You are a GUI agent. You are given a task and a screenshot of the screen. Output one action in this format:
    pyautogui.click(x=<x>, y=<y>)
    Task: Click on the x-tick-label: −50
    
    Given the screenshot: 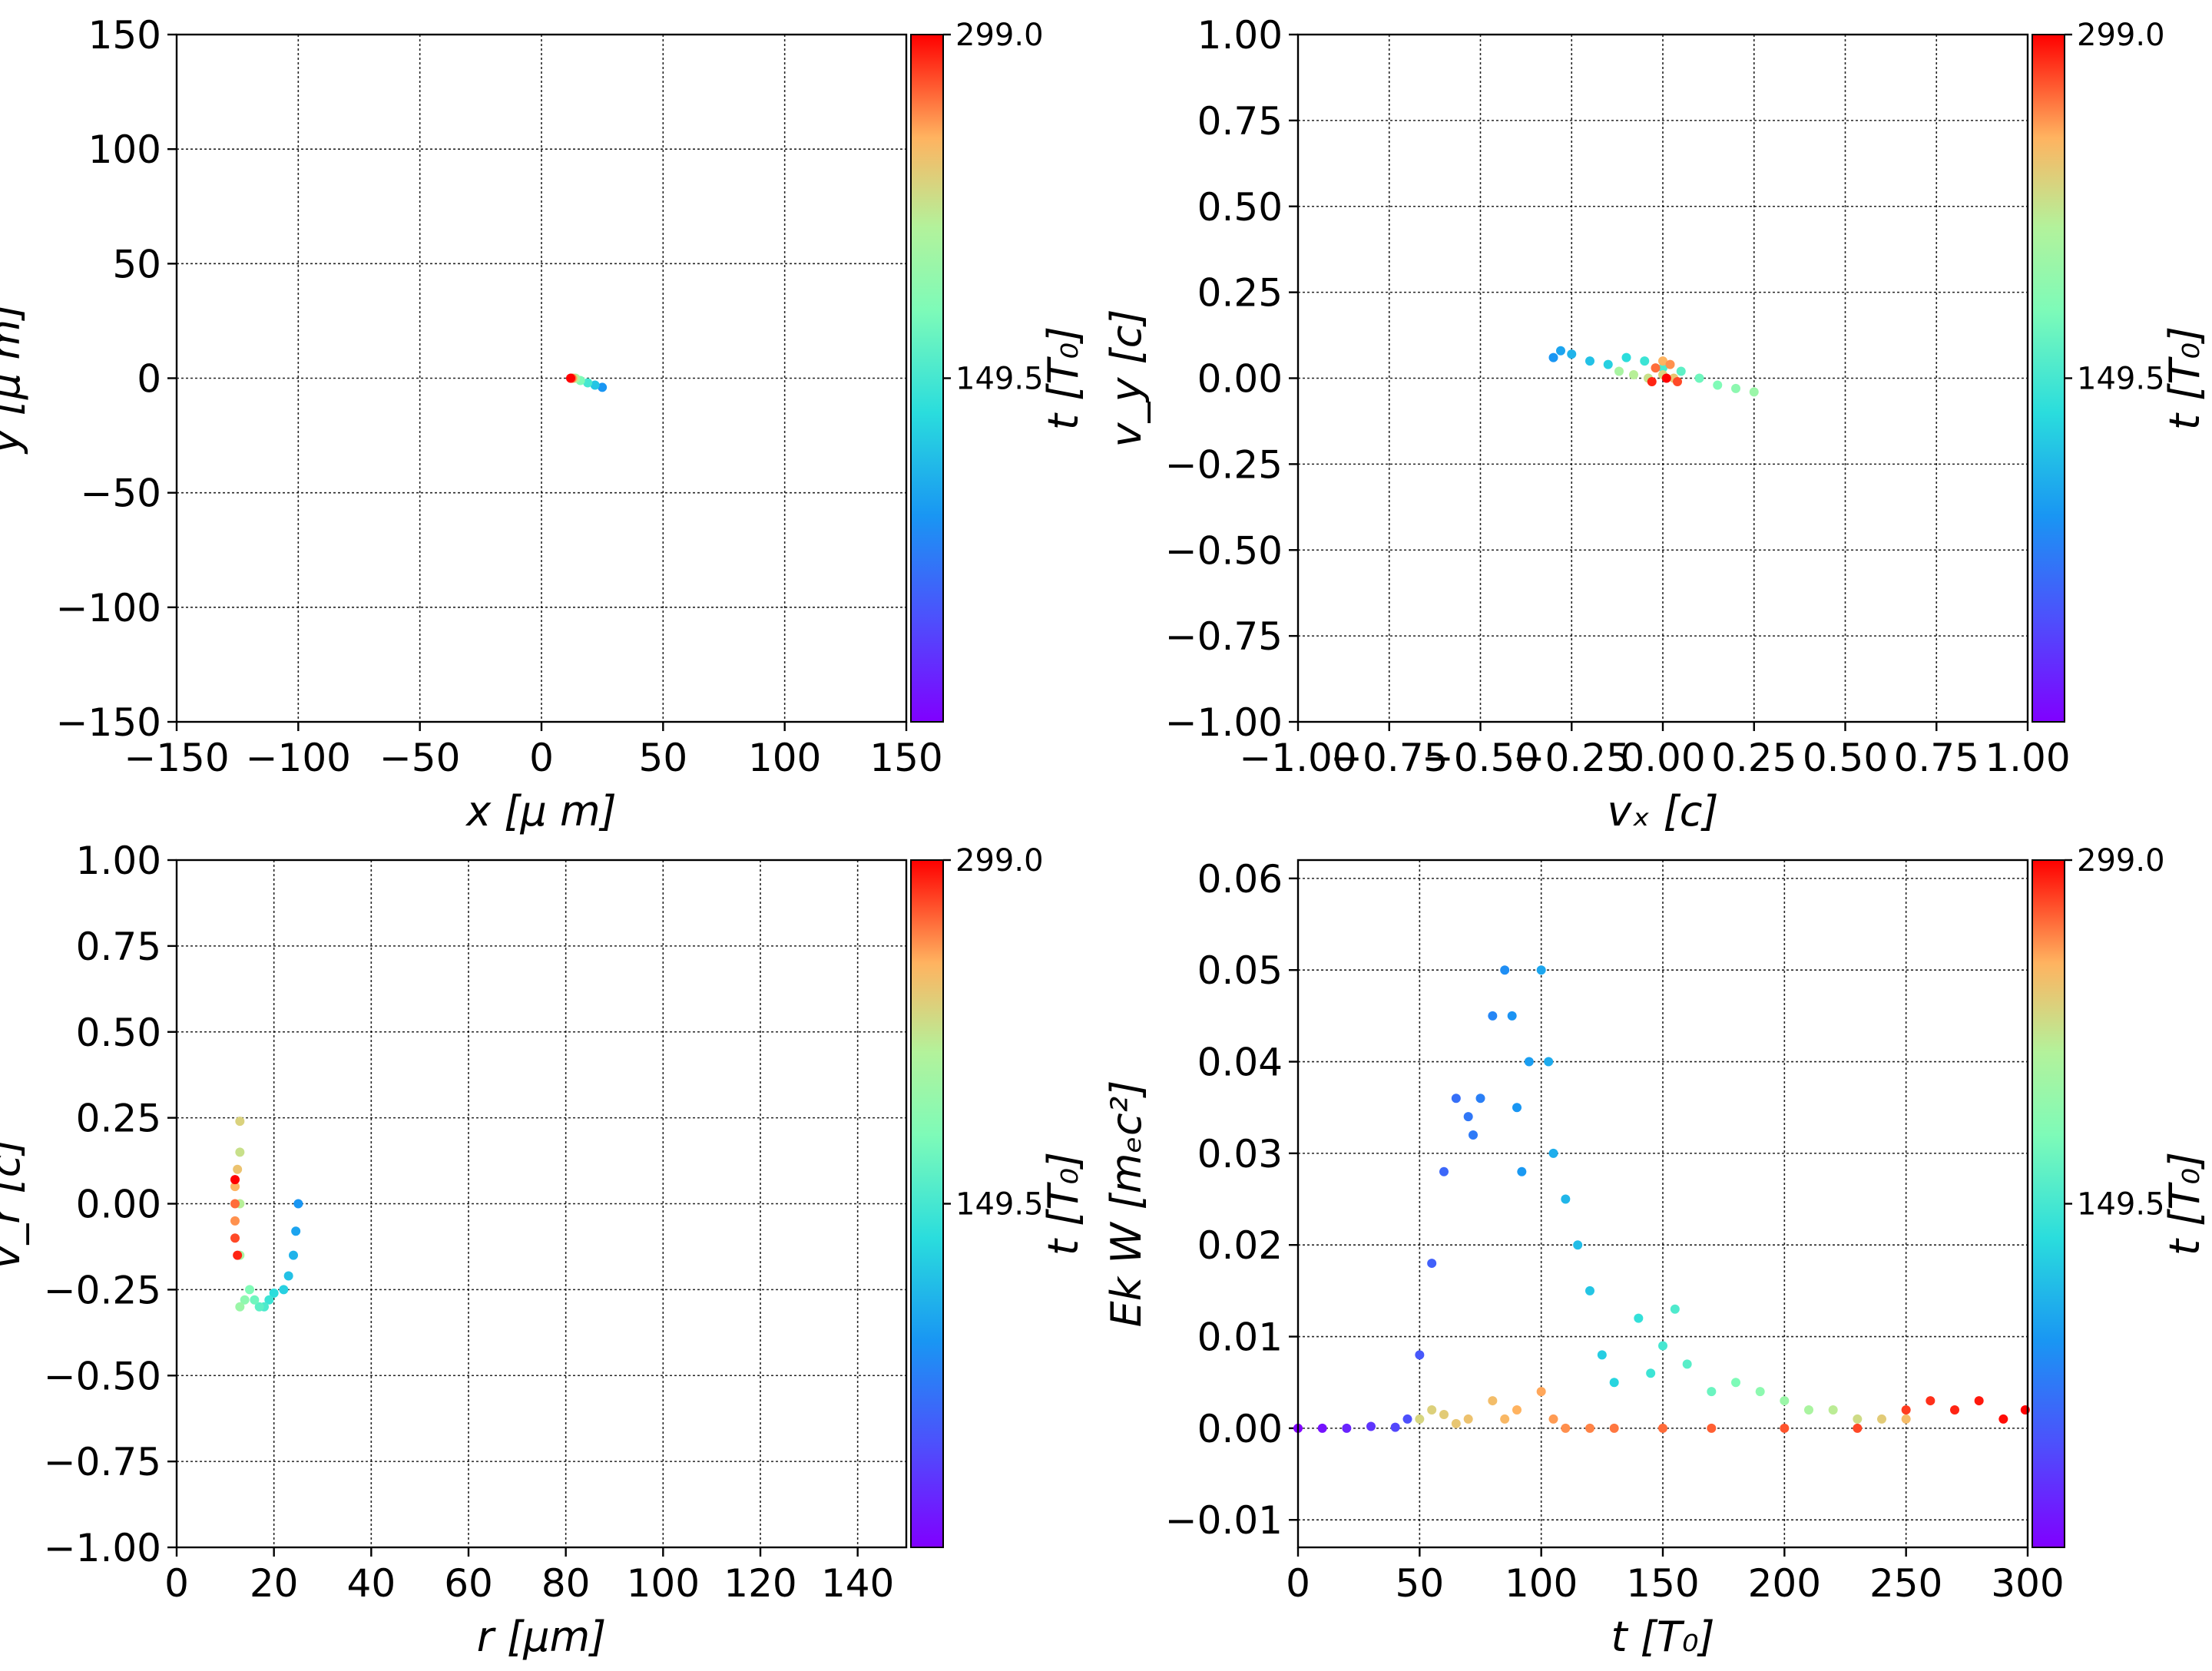 What is the action you would take?
    pyautogui.click(x=420, y=758)
    